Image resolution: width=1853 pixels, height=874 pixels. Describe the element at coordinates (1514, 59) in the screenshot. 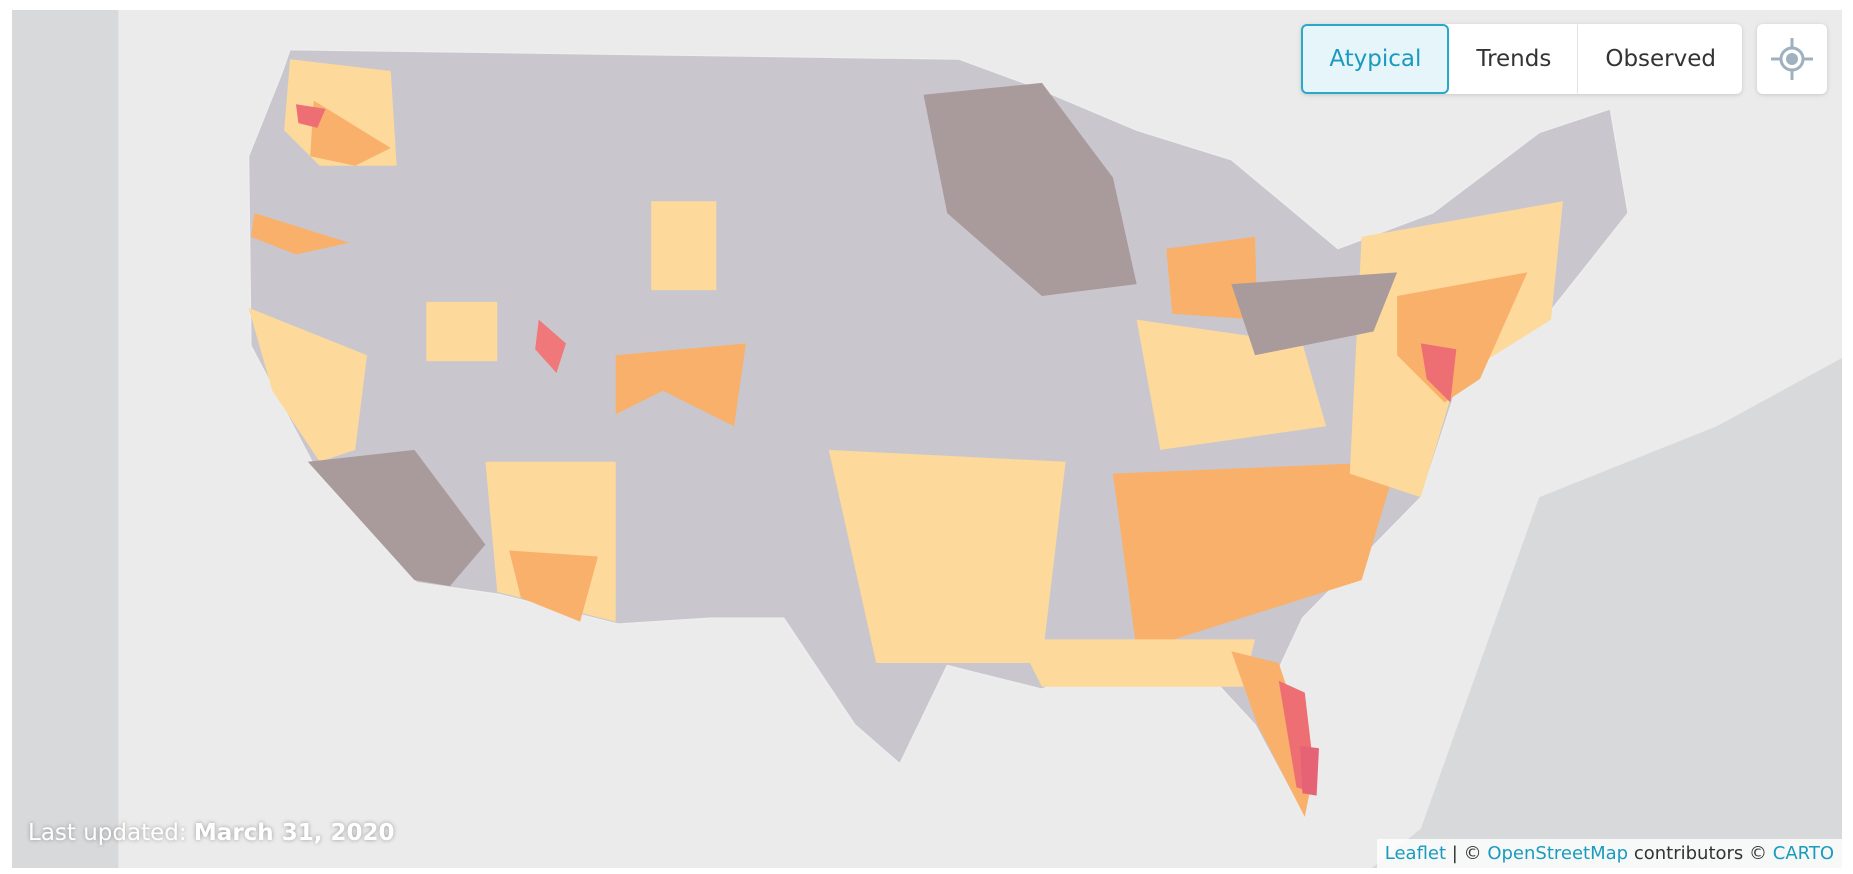

I see `toggle-option: Trends` at that location.